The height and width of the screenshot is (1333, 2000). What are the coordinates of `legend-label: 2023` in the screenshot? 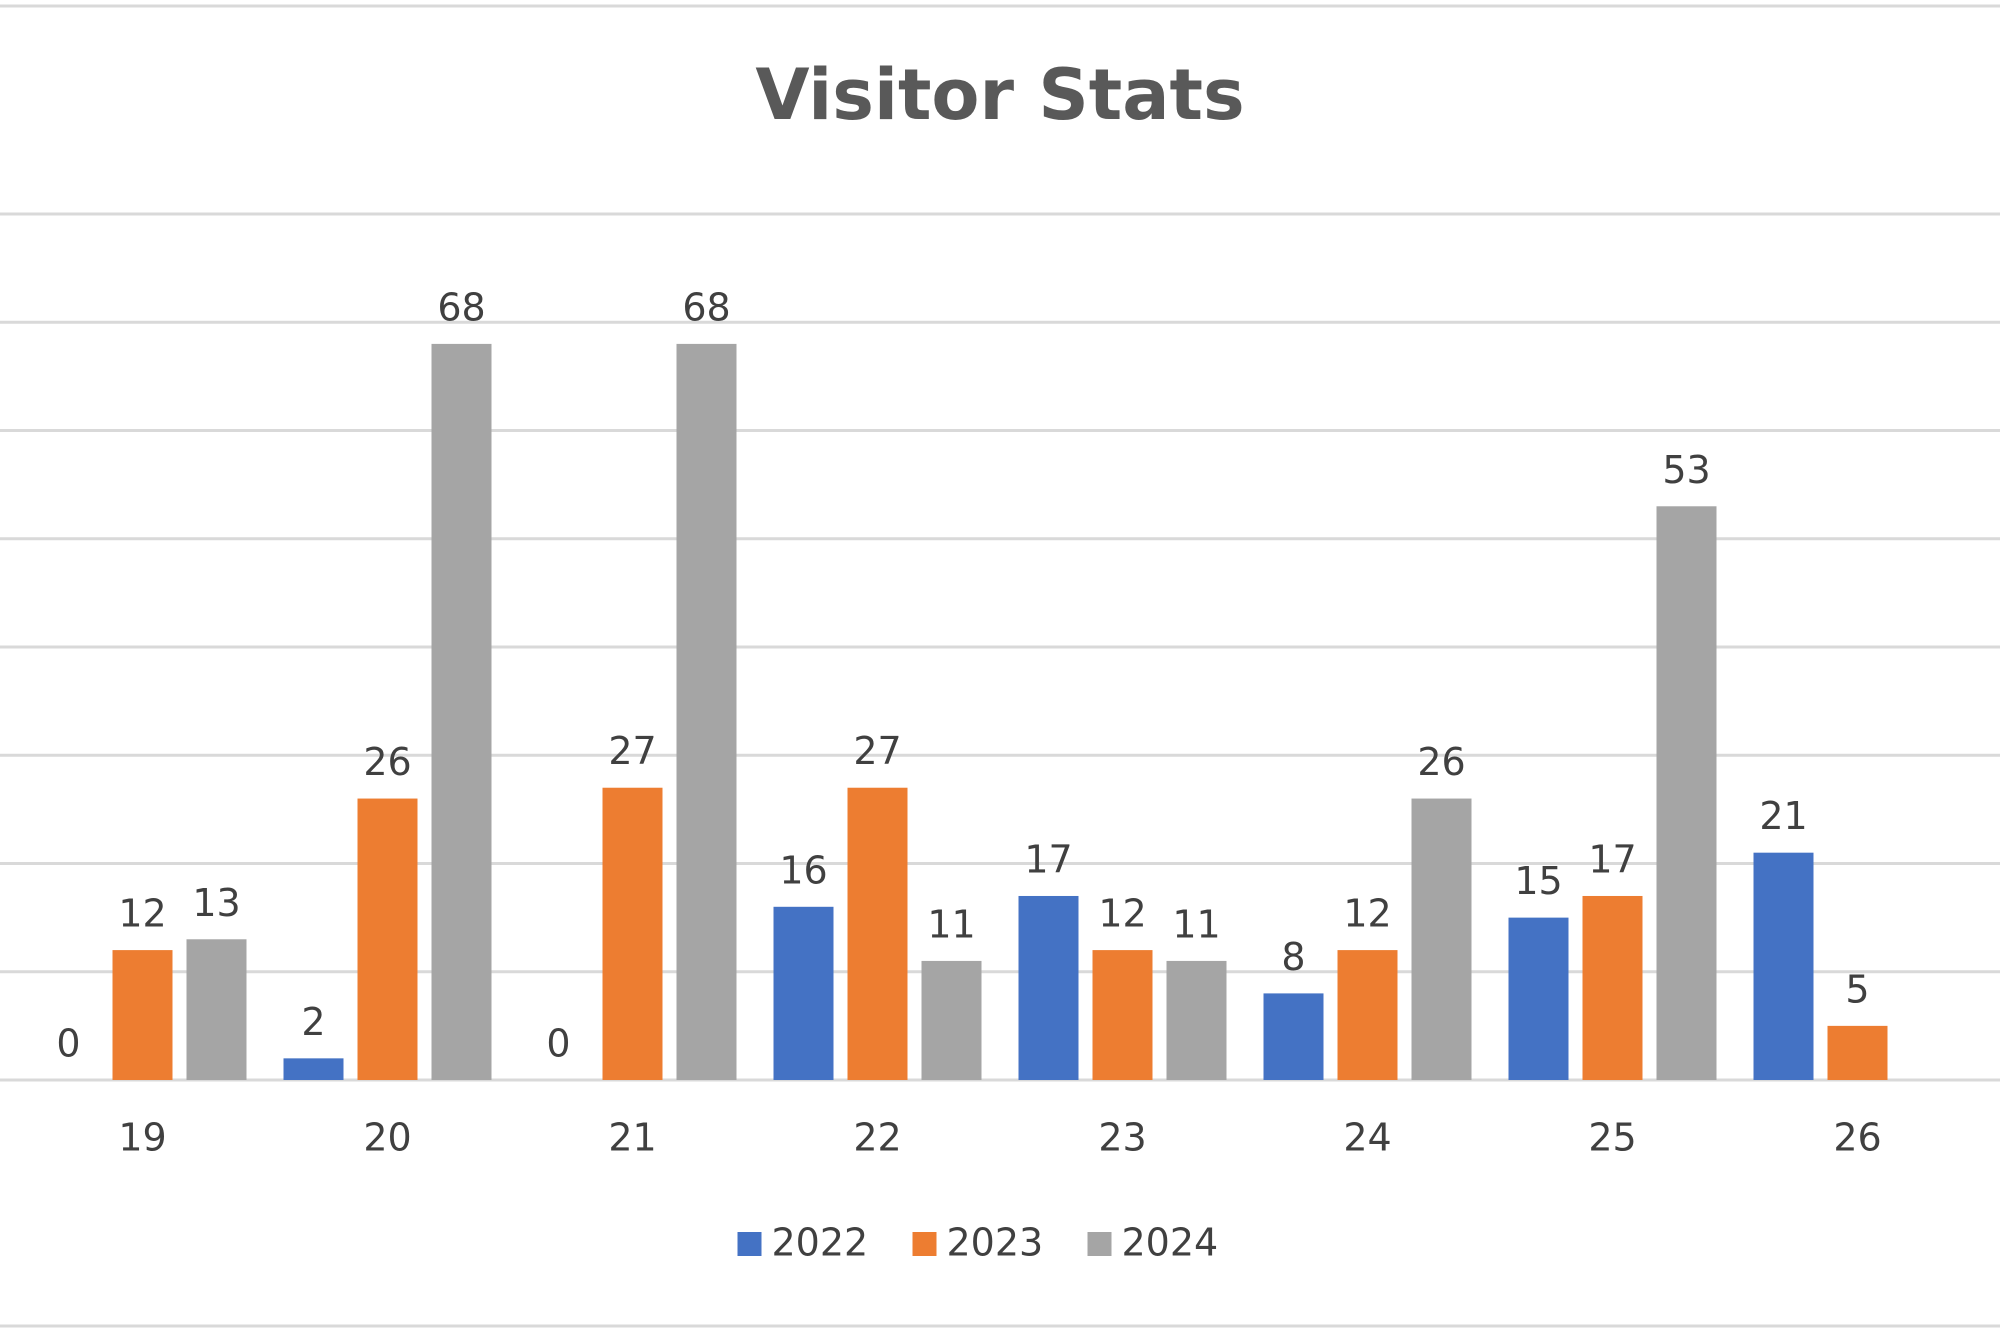 It's located at (995, 1243).